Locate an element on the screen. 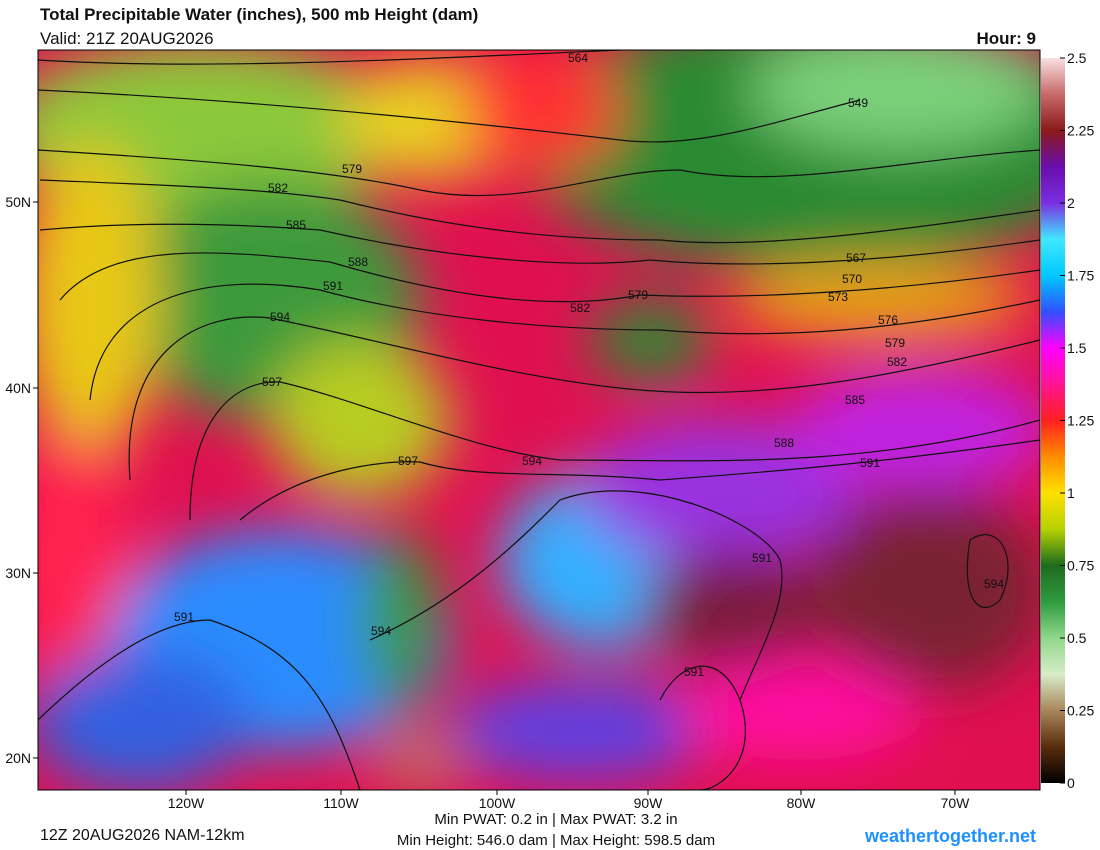 The height and width of the screenshot is (850, 1100). colorbar-tick-label: 2.5 is located at coordinates (1077, 58).